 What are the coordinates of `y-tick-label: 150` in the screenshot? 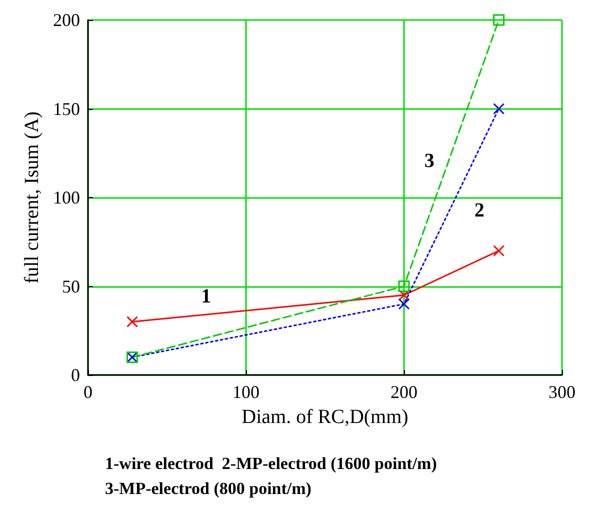 It's located at (66, 108).